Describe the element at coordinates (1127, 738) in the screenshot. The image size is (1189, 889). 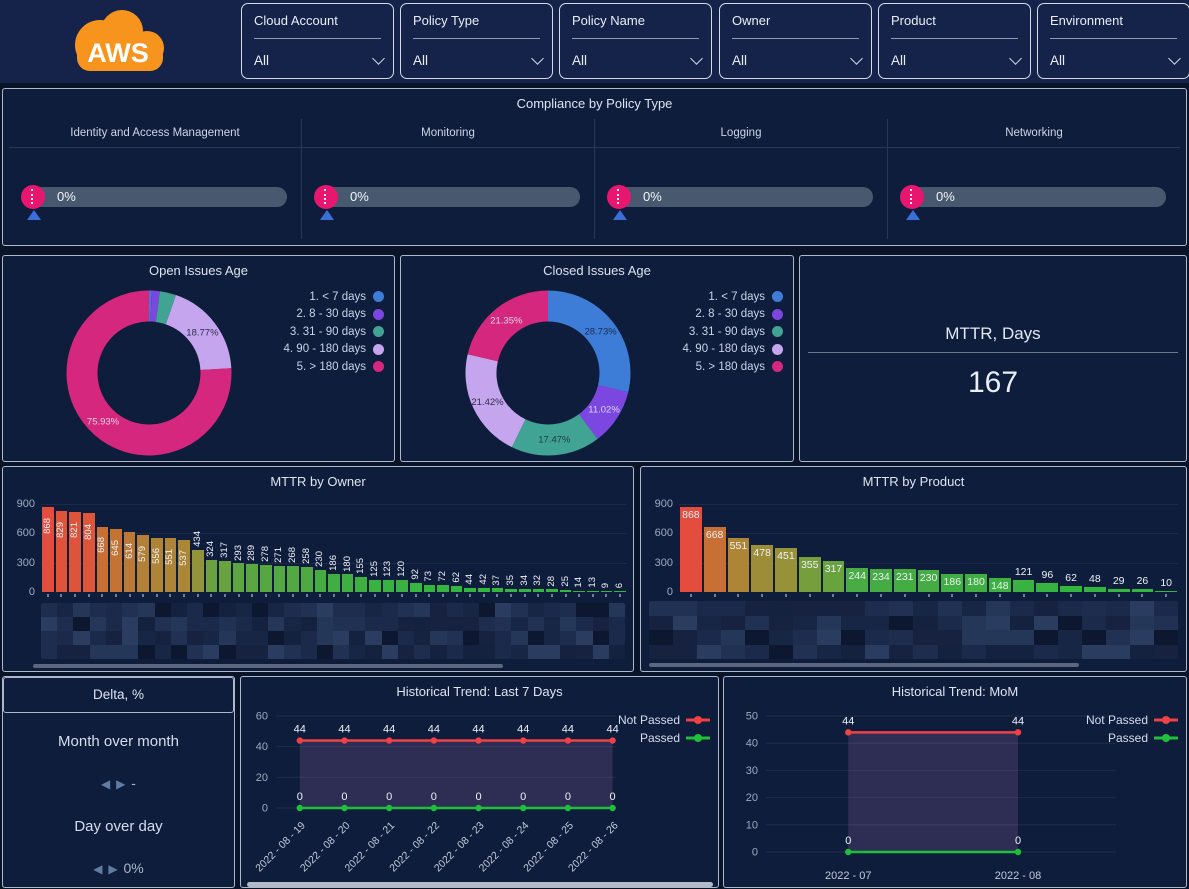
I see `legend-label: Passed` at that location.